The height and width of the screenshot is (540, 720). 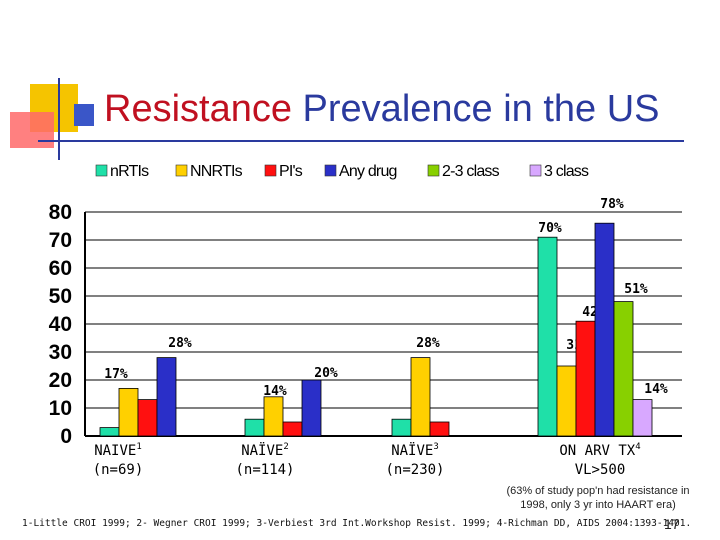 What do you see at coordinates (636, 289) in the screenshot?
I see `bar-data-label: 51%` at bounding box center [636, 289].